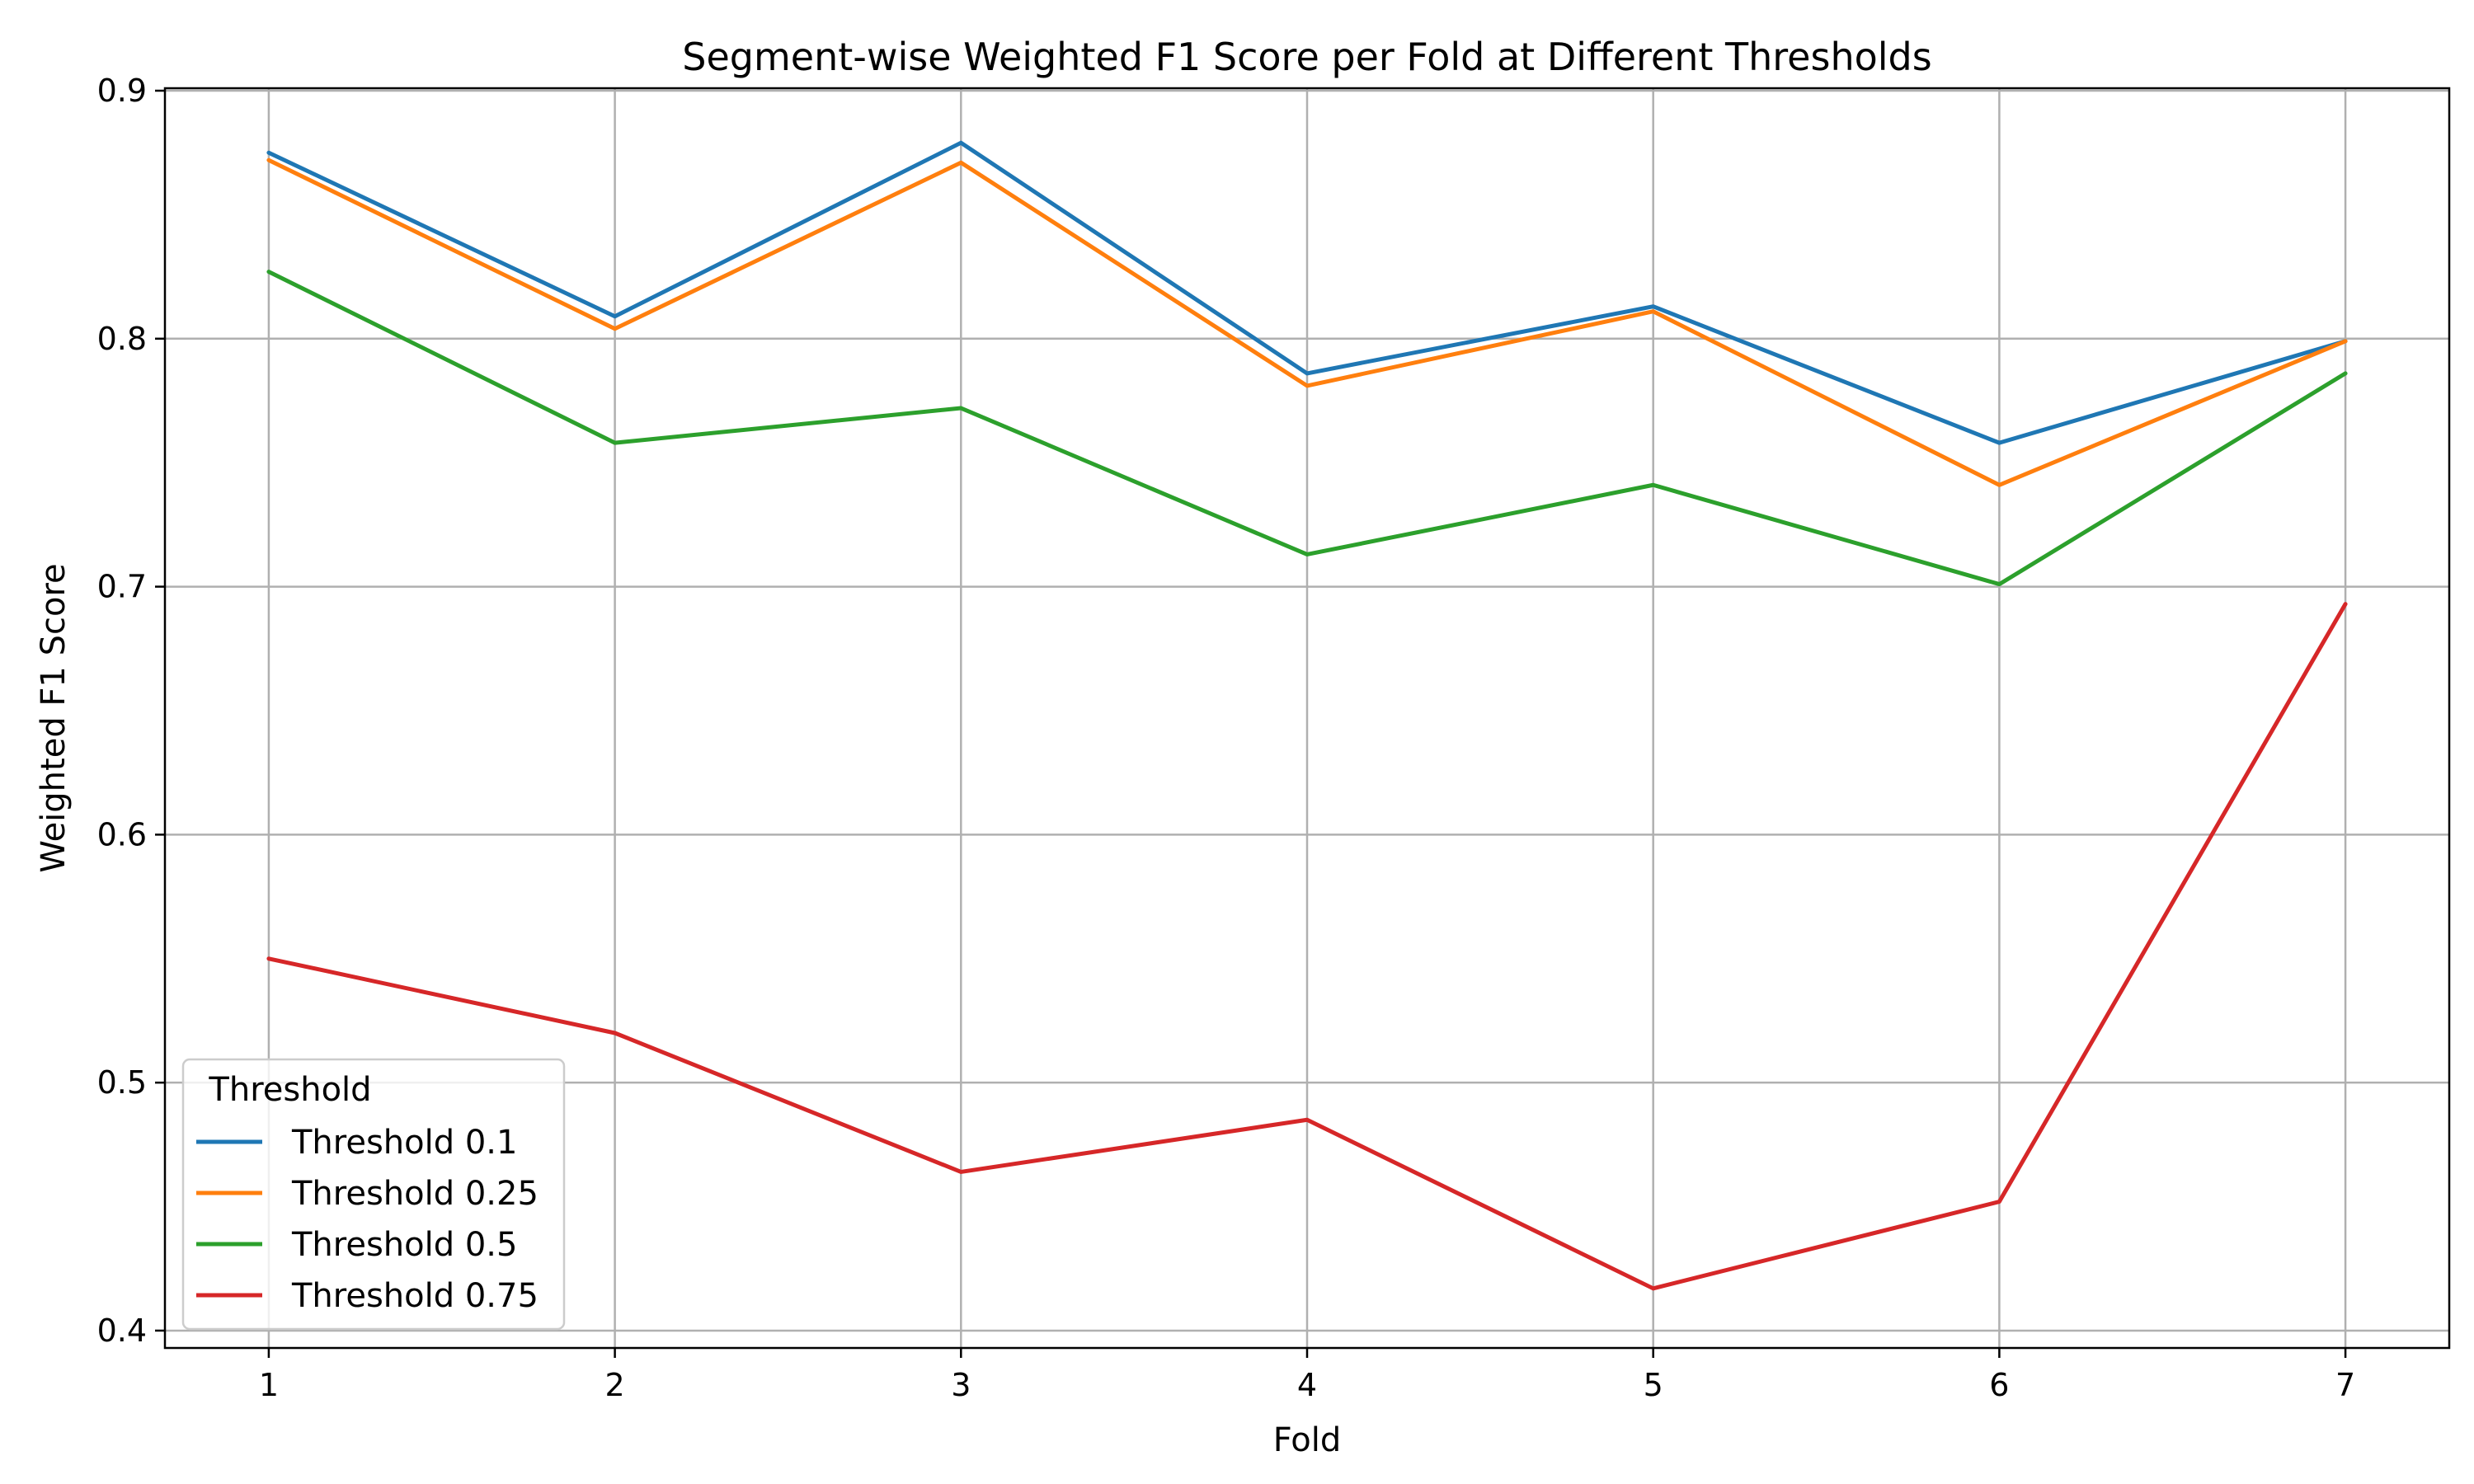 This screenshot has width=2474, height=1484. Describe the element at coordinates (289, 1090) in the screenshot. I see `legend-title: Threshold` at that location.